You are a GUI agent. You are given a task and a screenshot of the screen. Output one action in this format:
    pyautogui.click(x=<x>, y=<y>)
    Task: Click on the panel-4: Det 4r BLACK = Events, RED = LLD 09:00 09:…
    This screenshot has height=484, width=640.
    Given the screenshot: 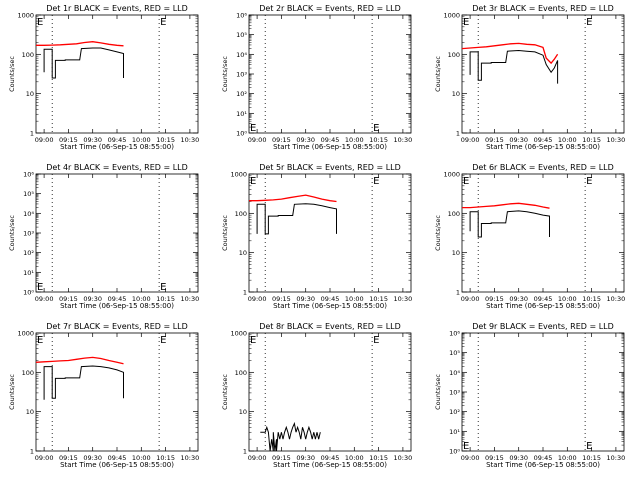 What is the action you would take?
    pyautogui.click(x=103, y=236)
    